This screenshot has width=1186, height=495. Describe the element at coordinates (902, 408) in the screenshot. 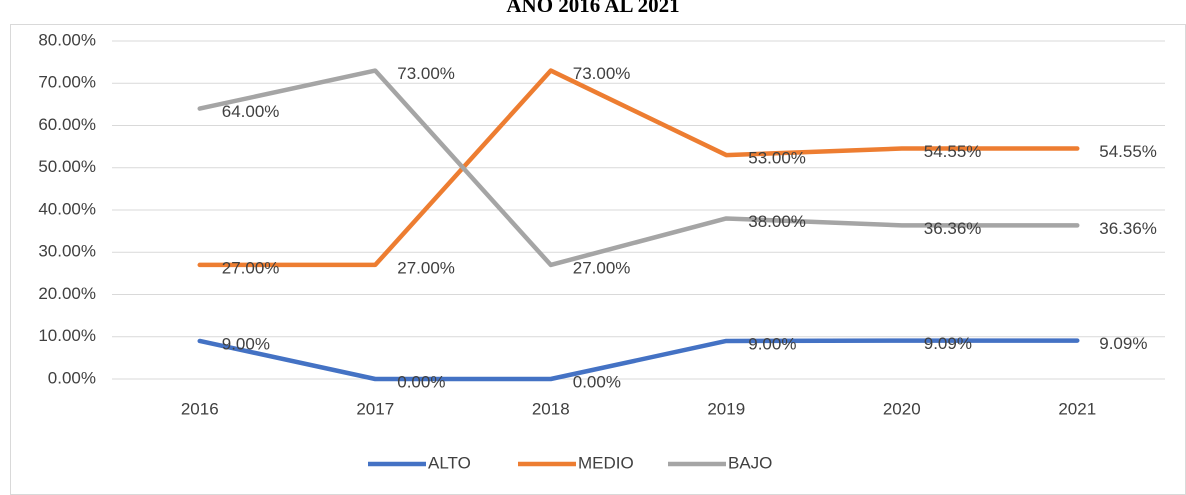

I see `x-tick-label: 2020` at that location.